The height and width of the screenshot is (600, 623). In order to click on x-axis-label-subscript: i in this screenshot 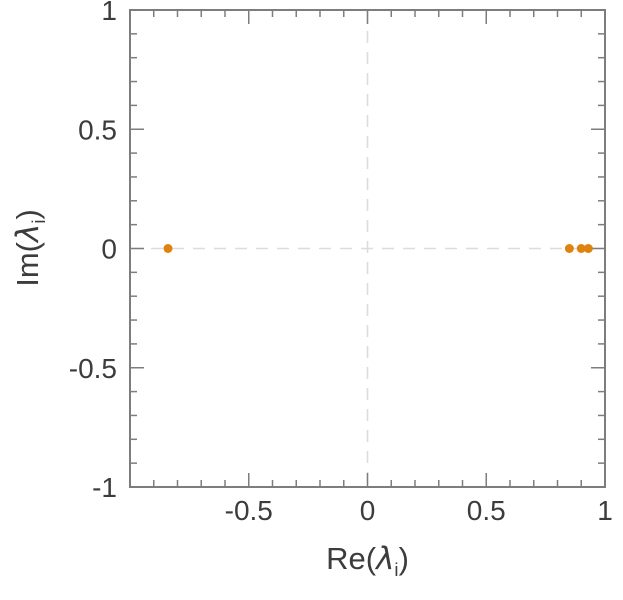, I will do `click(396, 570)`.